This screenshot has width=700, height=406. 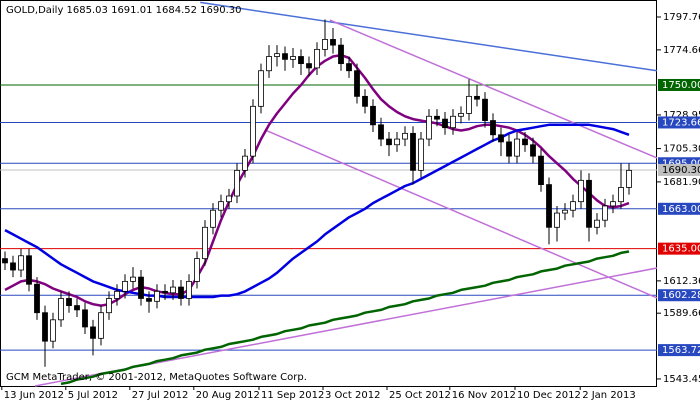 What do you see at coordinates (609, 395) in the screenshot?
I see `x-tick-label: 2 Jan 2013` at bounding box center [609, 395].